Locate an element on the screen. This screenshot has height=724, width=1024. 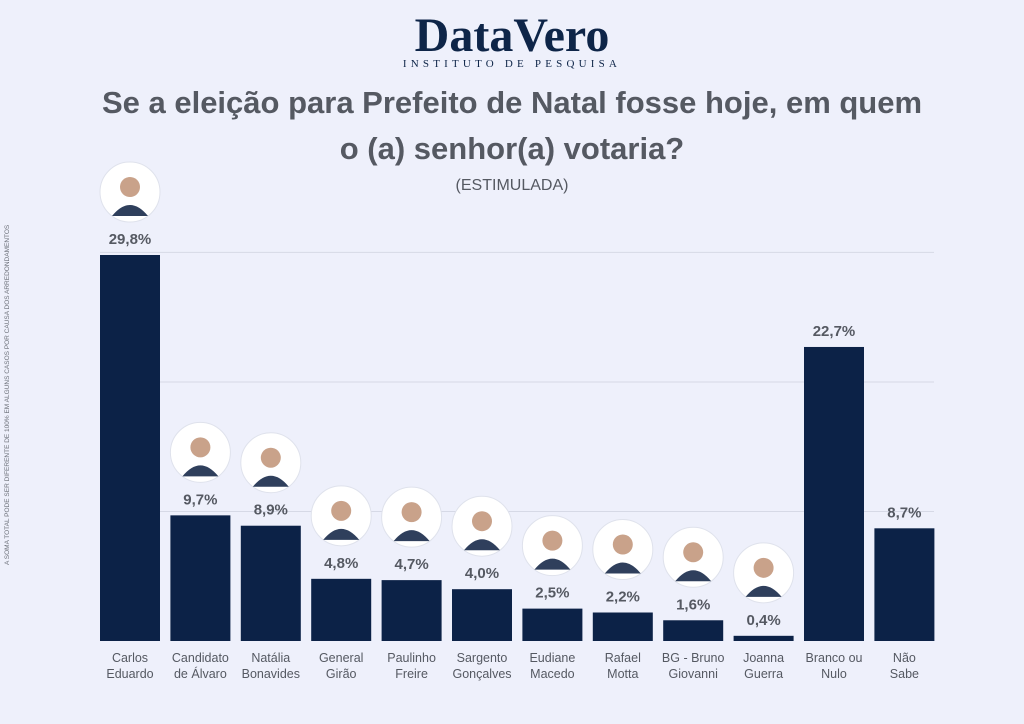
logo-tagline: INSTITUTO DE PESQUISA is located at coordinates (512, 64).